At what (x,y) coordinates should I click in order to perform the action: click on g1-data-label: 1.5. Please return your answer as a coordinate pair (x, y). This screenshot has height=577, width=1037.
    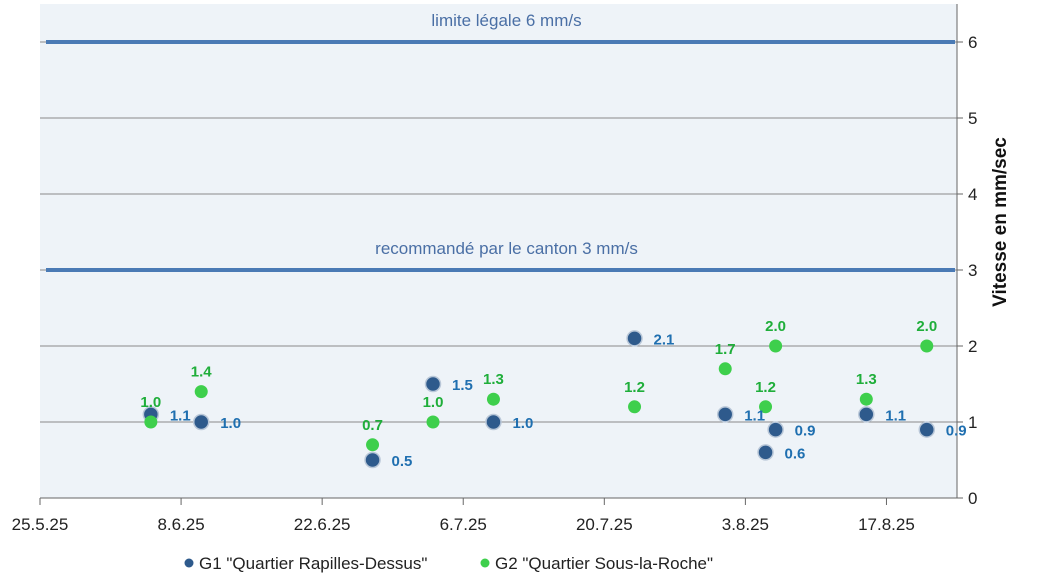
    Looking at the image, I should click on (462, 385).